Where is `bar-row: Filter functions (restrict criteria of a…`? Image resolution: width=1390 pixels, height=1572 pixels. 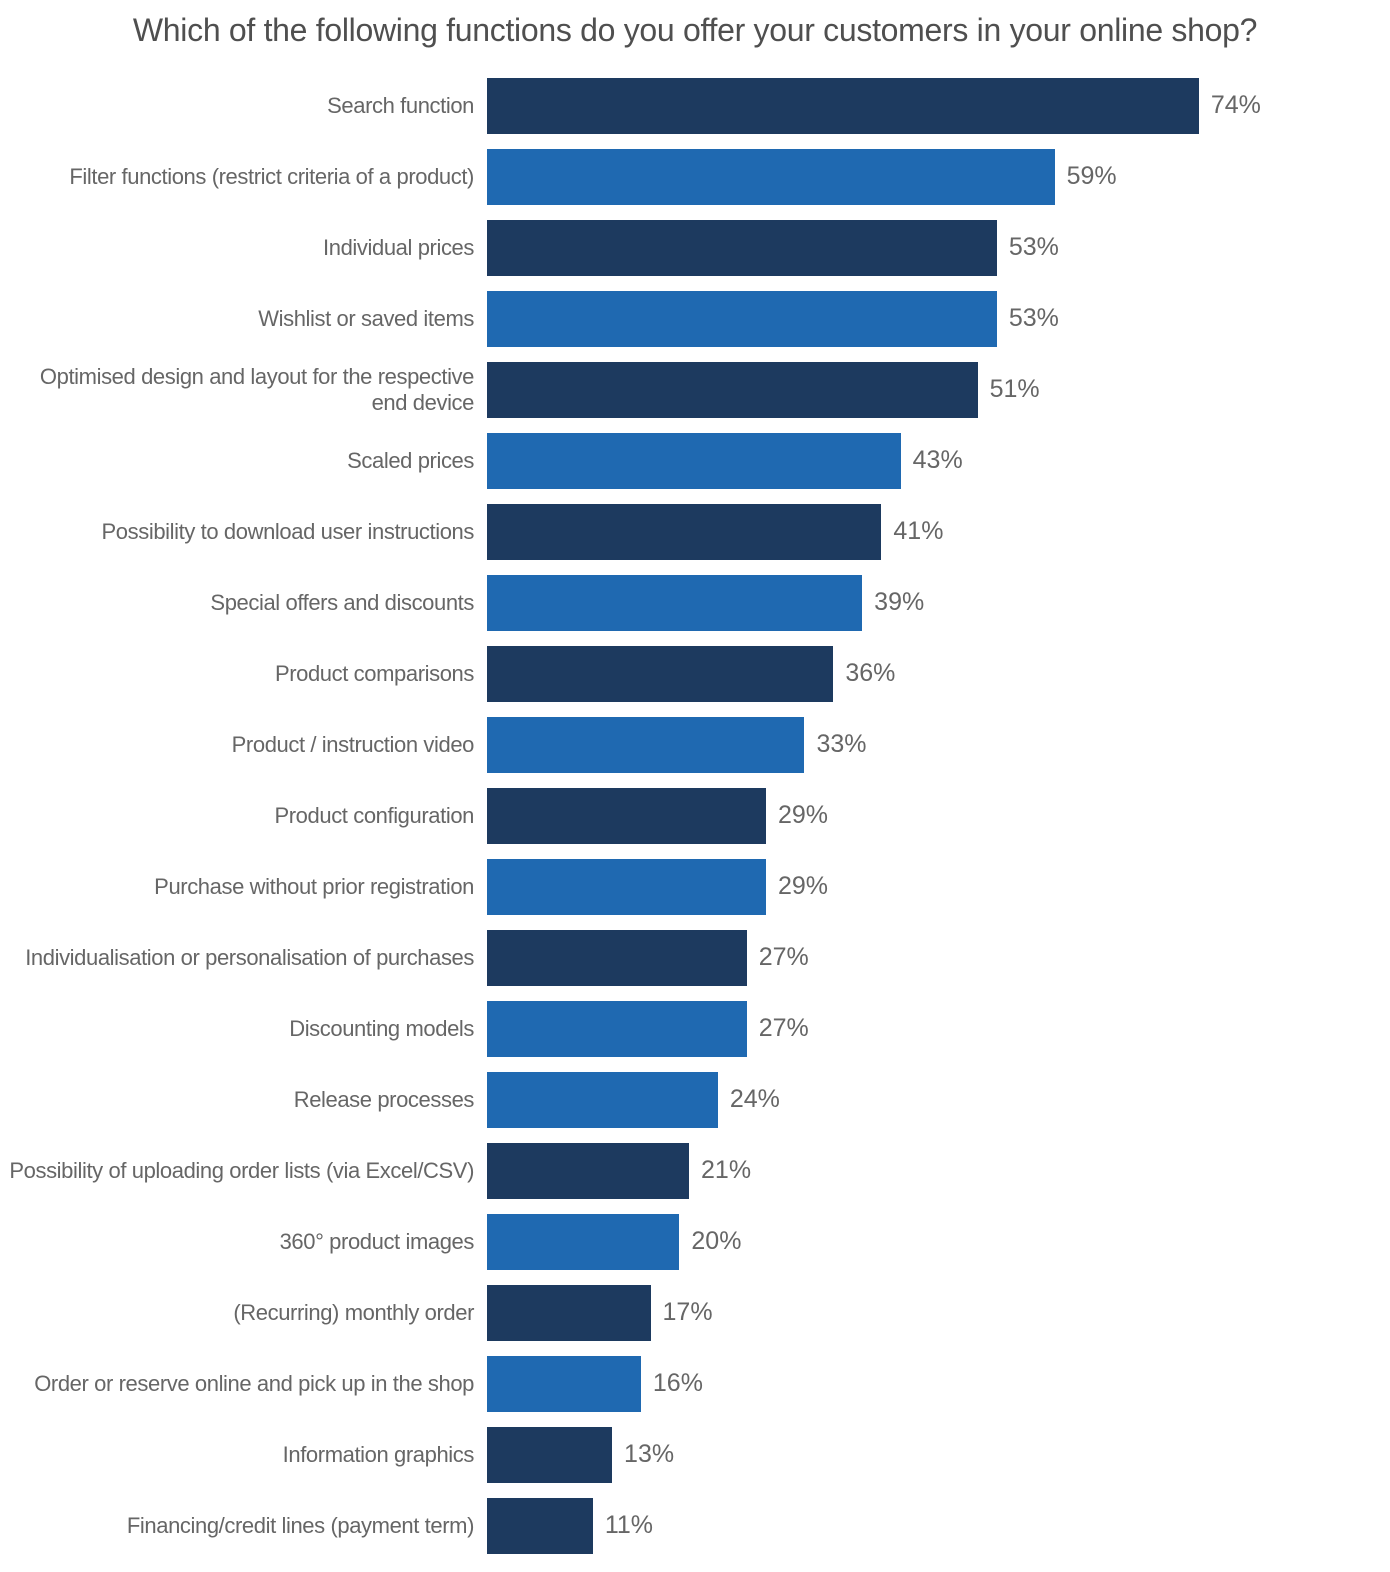 bar-row: Filter functions (restrict criteria of a… is located at coordinates (695, 176).